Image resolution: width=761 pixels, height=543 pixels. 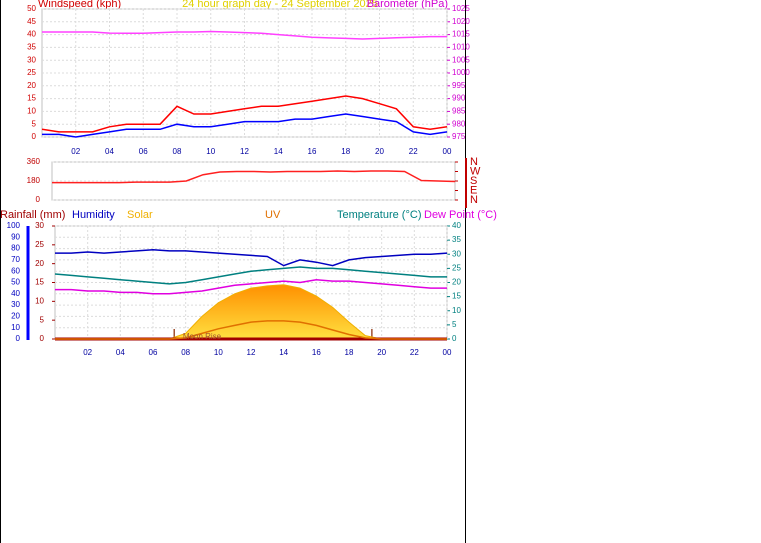 What do you see at coordinates (15, 248) in the screenshot?
I see `y-tick-label: 80` at bounding box center [15, 248].